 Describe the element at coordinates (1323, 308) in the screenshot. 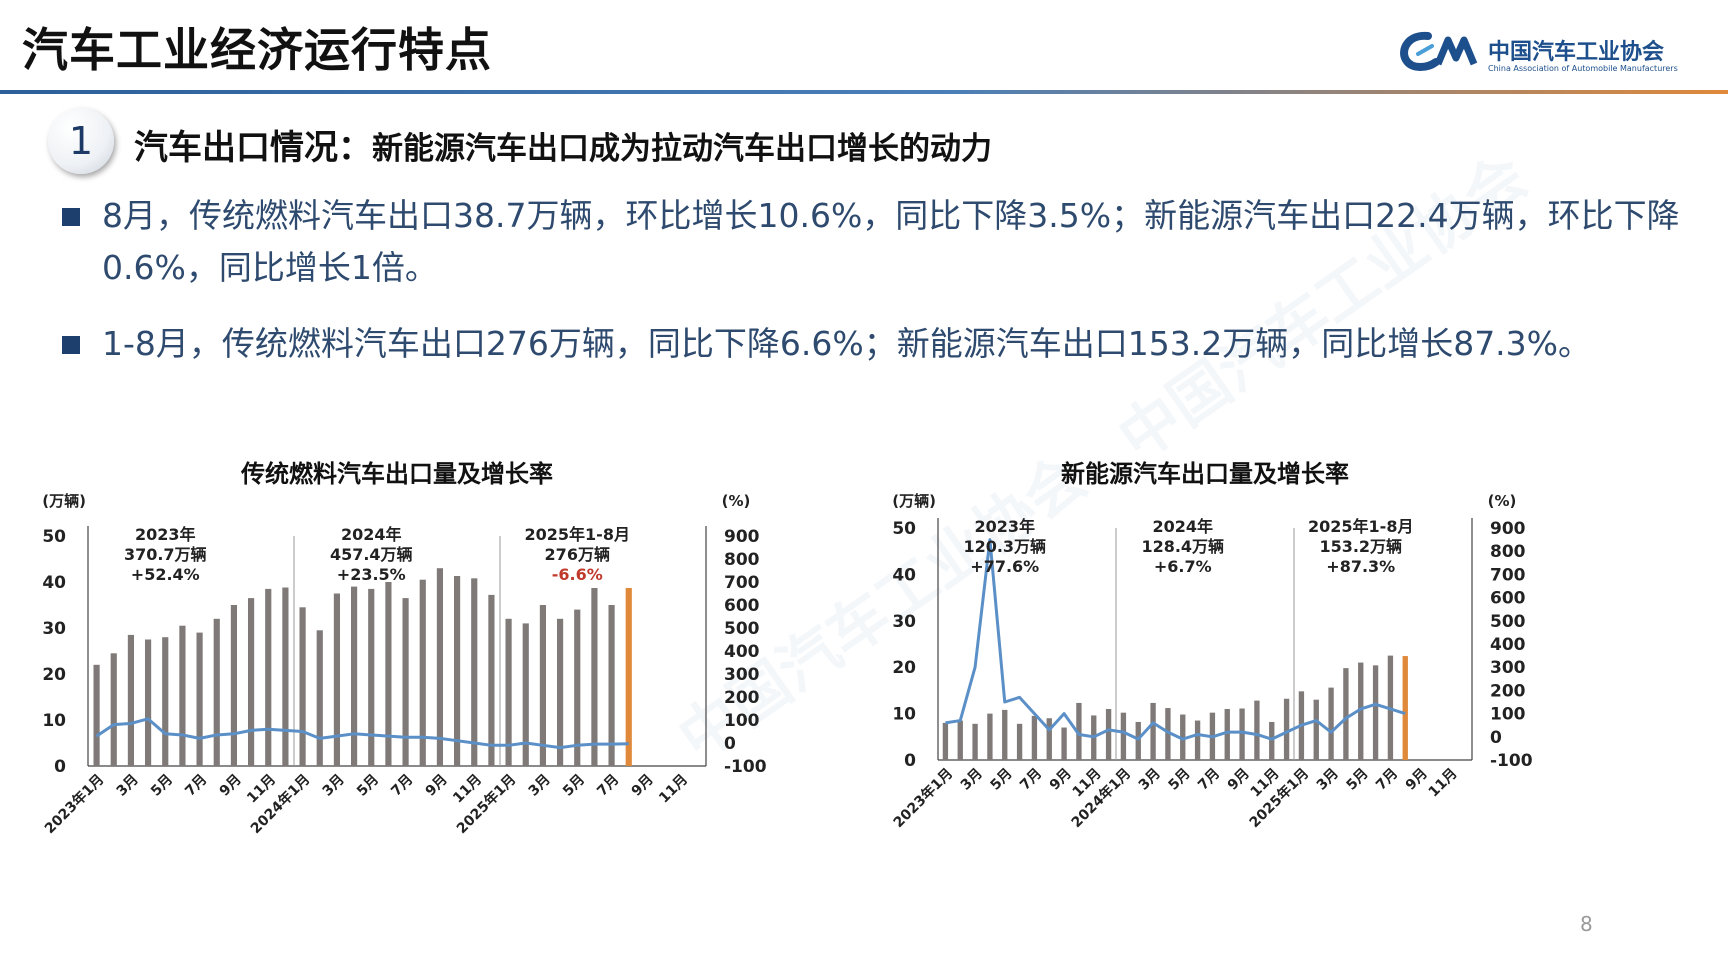

I see `watermark-logo: 中国汽车工业协会` at that location.